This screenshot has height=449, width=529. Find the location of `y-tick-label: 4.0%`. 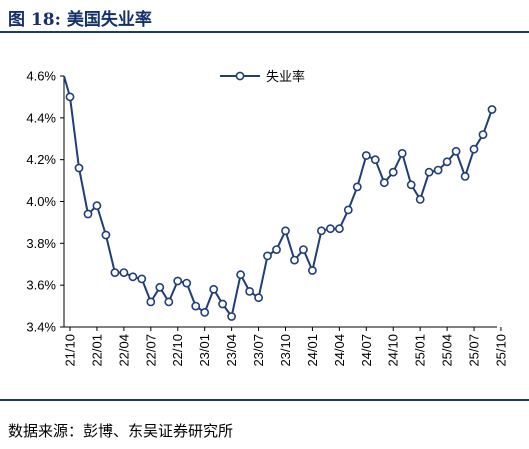

y-tick-label: 4.0% is located at coordinates (41, 201).